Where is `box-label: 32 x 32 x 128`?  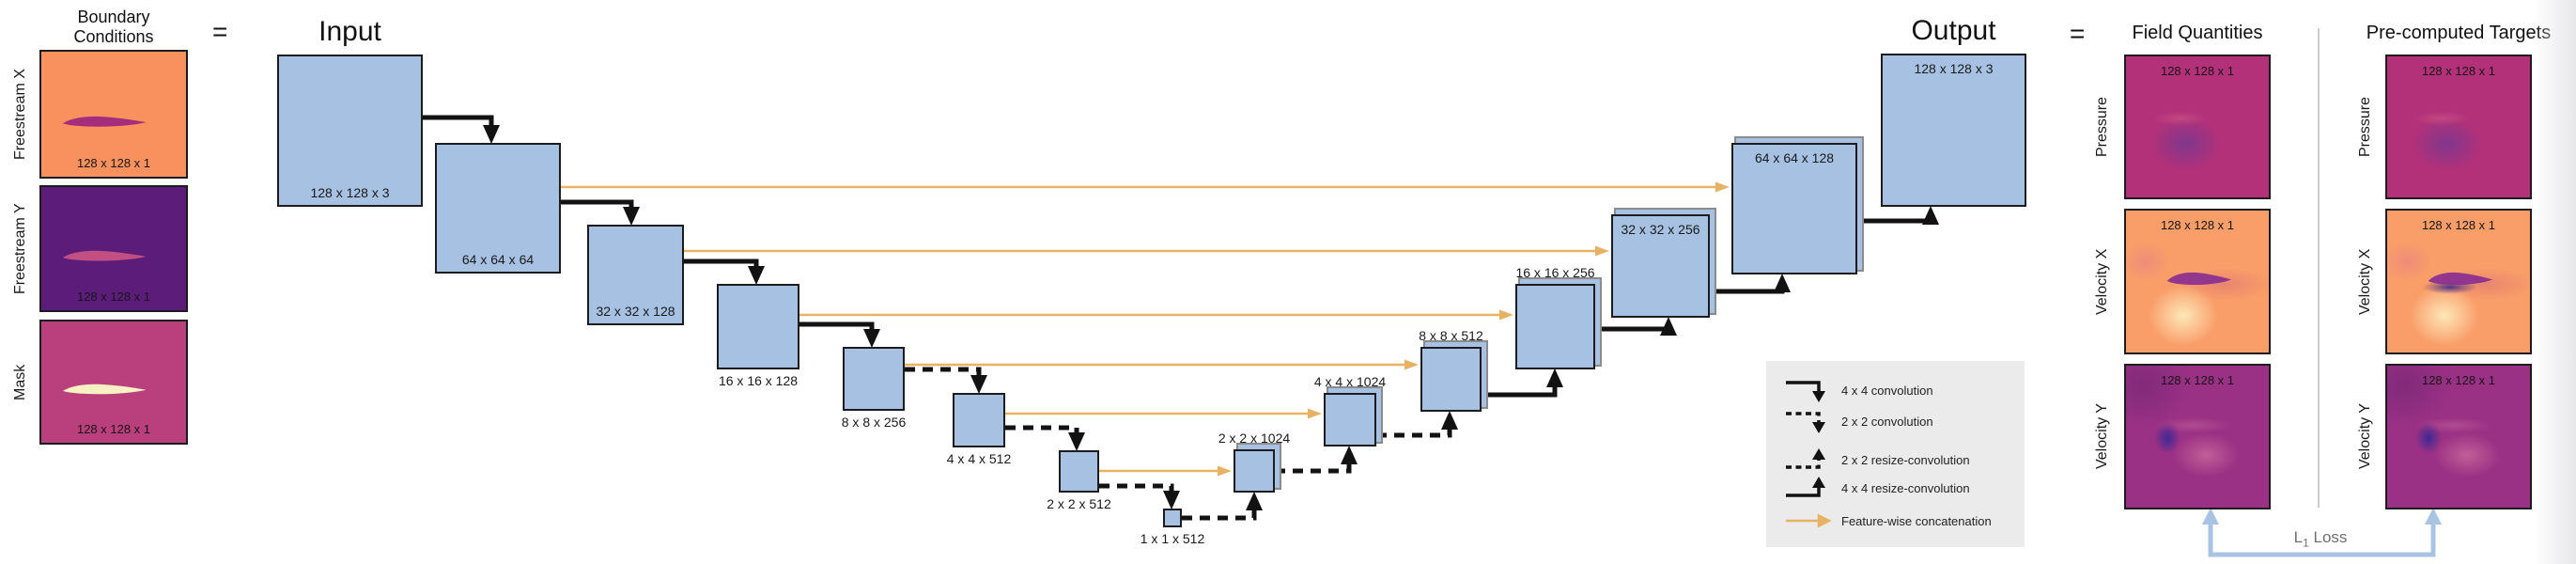 box-label: 32 x 32 x 128 is located at coordinates (636, 311).